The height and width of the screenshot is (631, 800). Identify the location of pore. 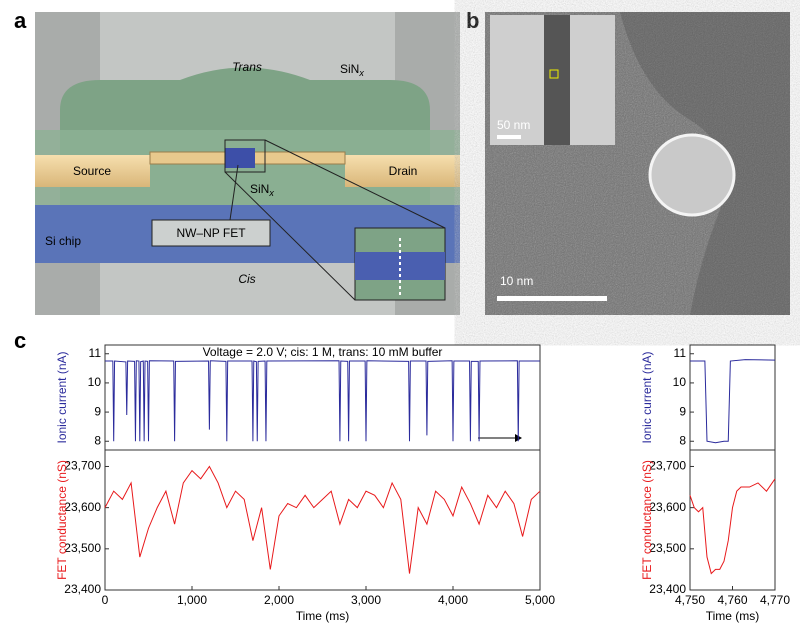
(692, 175).